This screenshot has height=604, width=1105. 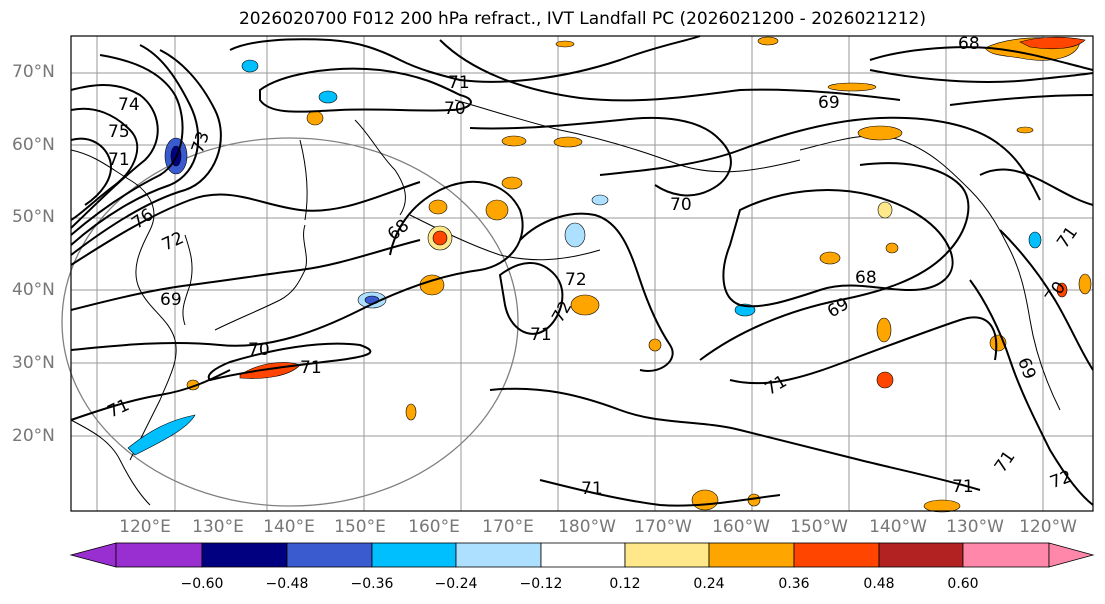 I want to click on colorbar-extend-low, so click(x=93, y=555).